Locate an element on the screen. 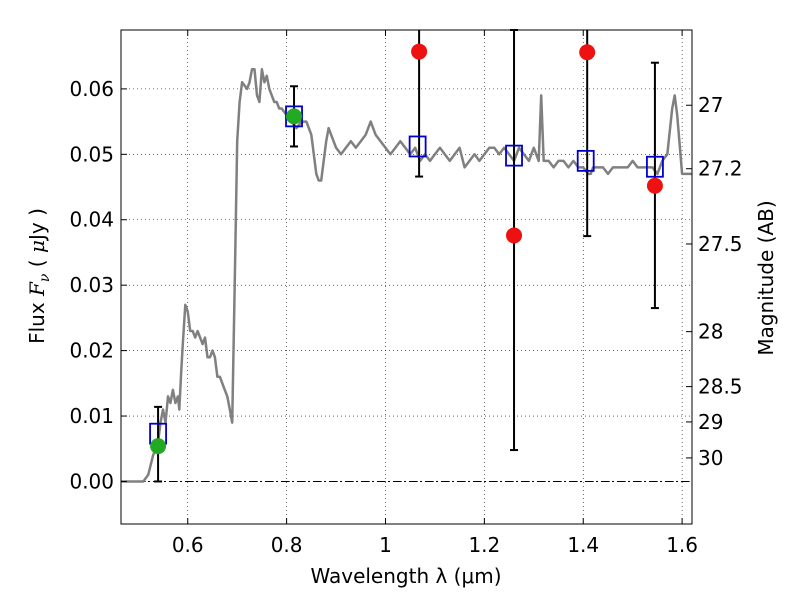 The width and height of the screenshot is (800, 600). right-tick-label: 28.5 is located at coordinates (720, 387).